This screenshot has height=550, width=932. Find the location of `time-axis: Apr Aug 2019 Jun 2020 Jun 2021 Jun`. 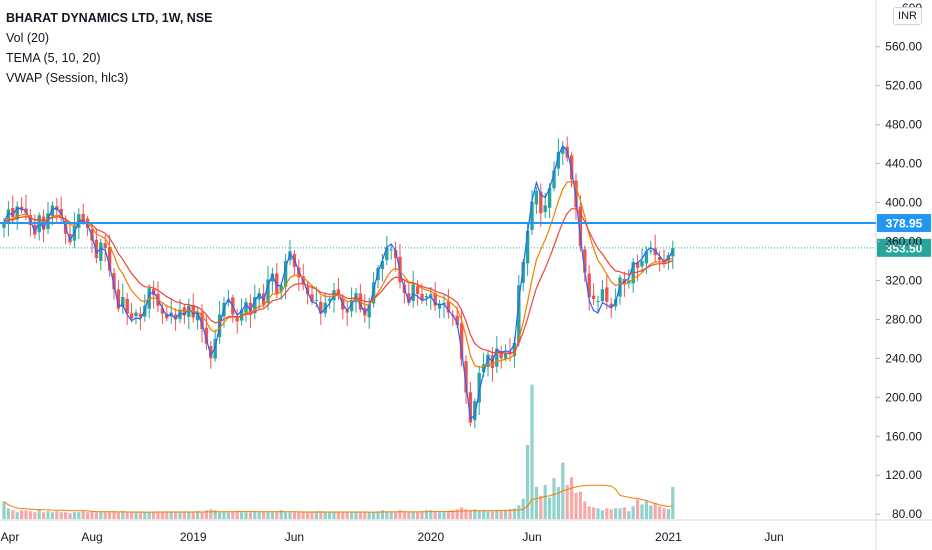

time-axis: Apr Aug 2019 Jun 2020 Jun 2021 Jun is located at coordinates (392, 537).